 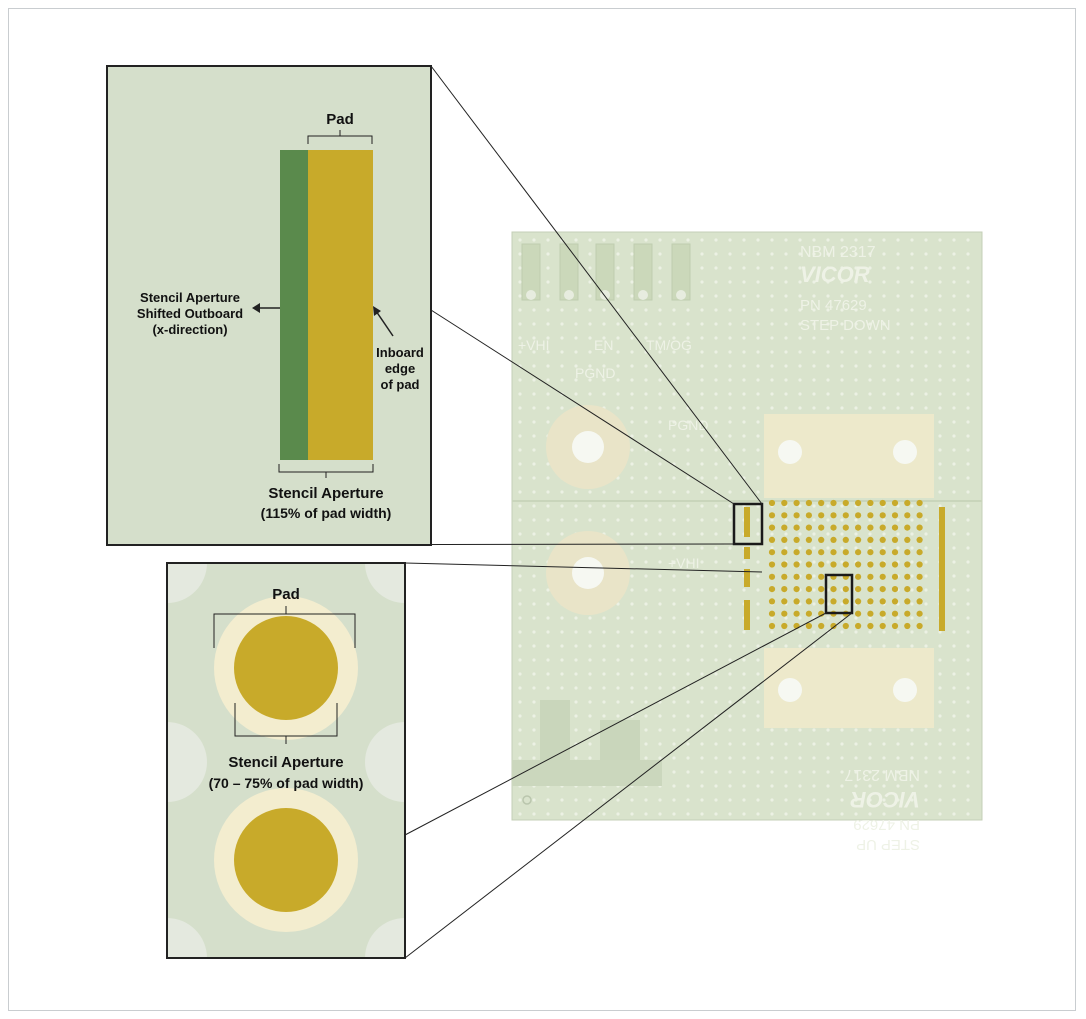 I want to click on silk-vhi: +VHI, so click(x=684, y=563).